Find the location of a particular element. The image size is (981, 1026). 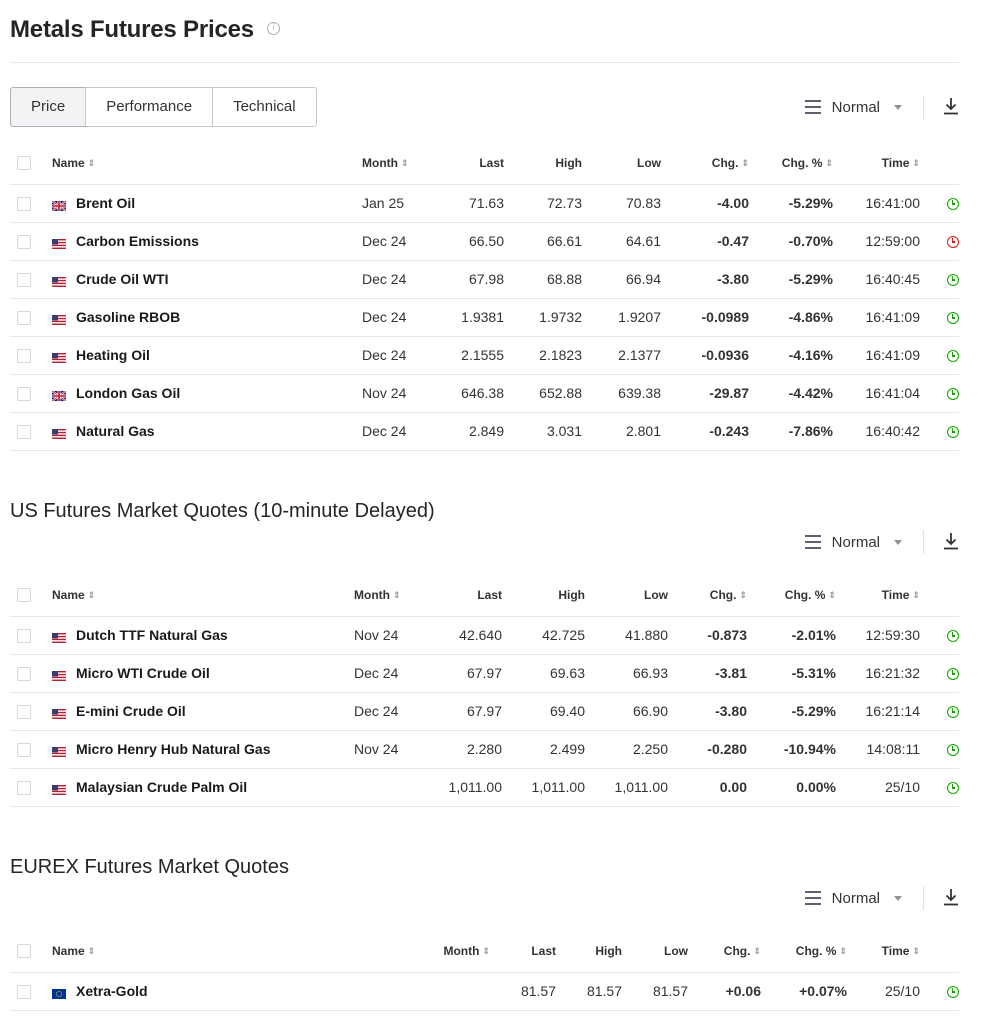

instrument-link: Natural Gas is located at coordinates (115, 431).